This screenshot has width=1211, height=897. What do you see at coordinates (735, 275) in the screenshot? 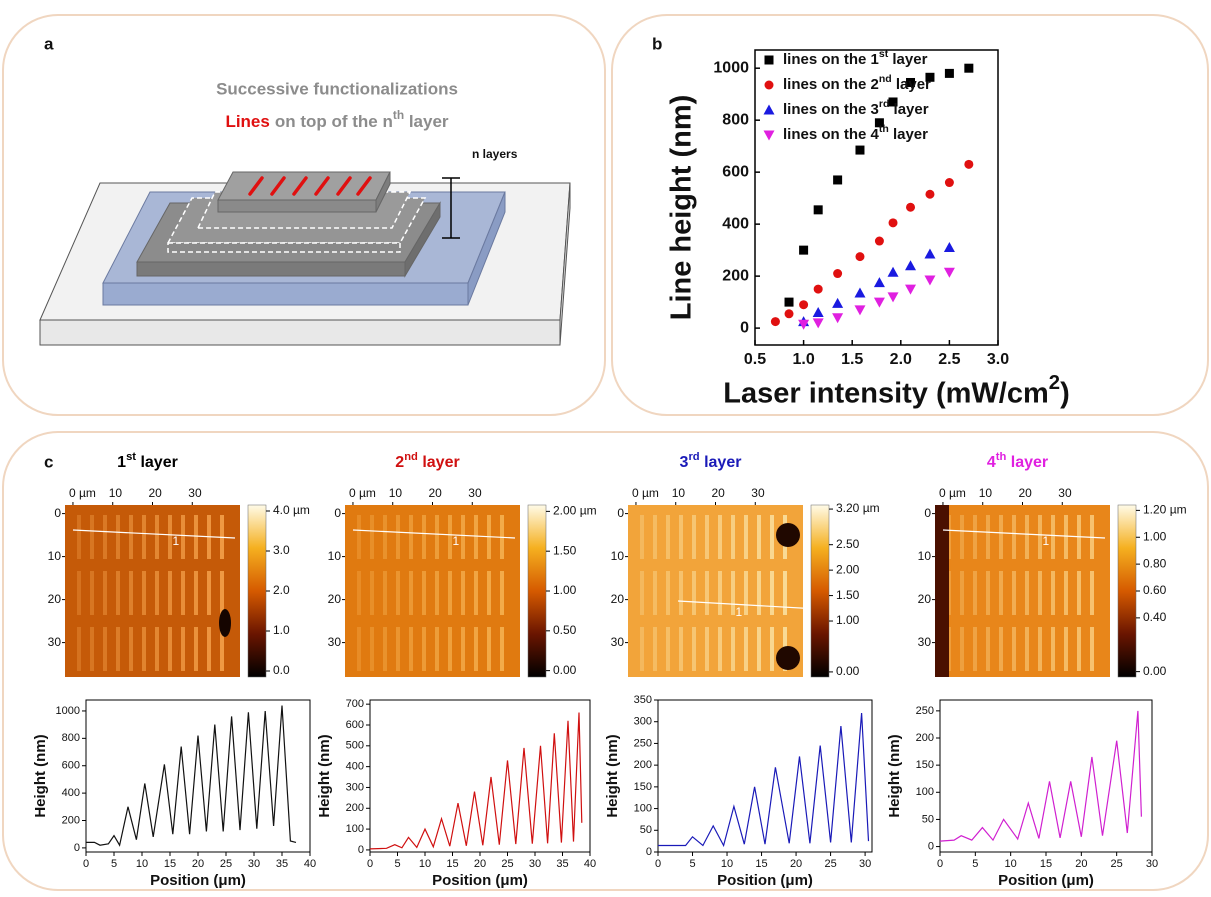
I see `y-tick-label: 200` at bounding box center [735, 275].